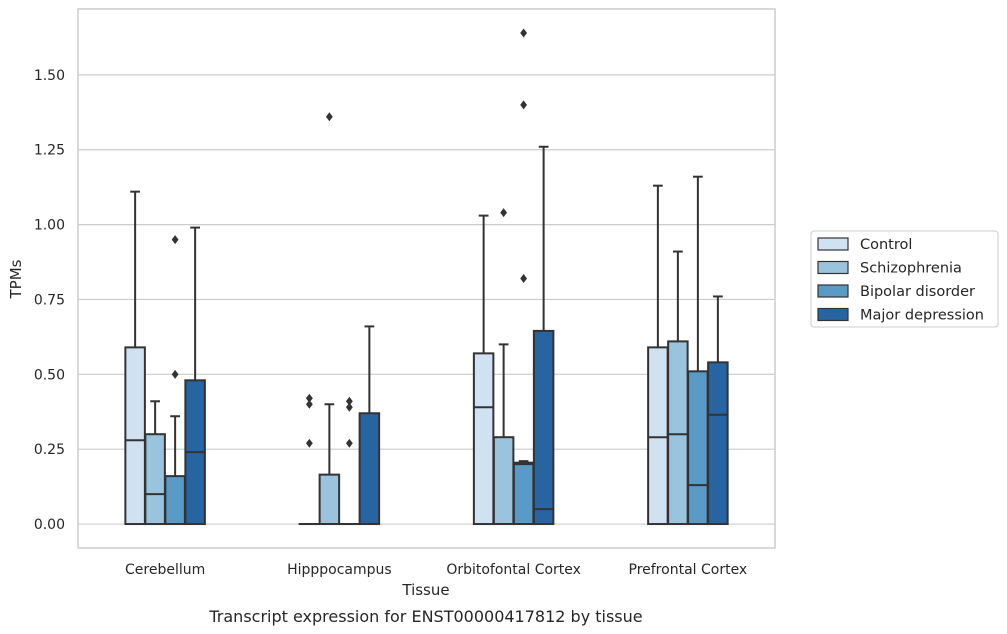 Image resolution: width=1007 pixels, height=634 pixels. I want to click on x-tick-label: Cerebellum, so click(165, 570).